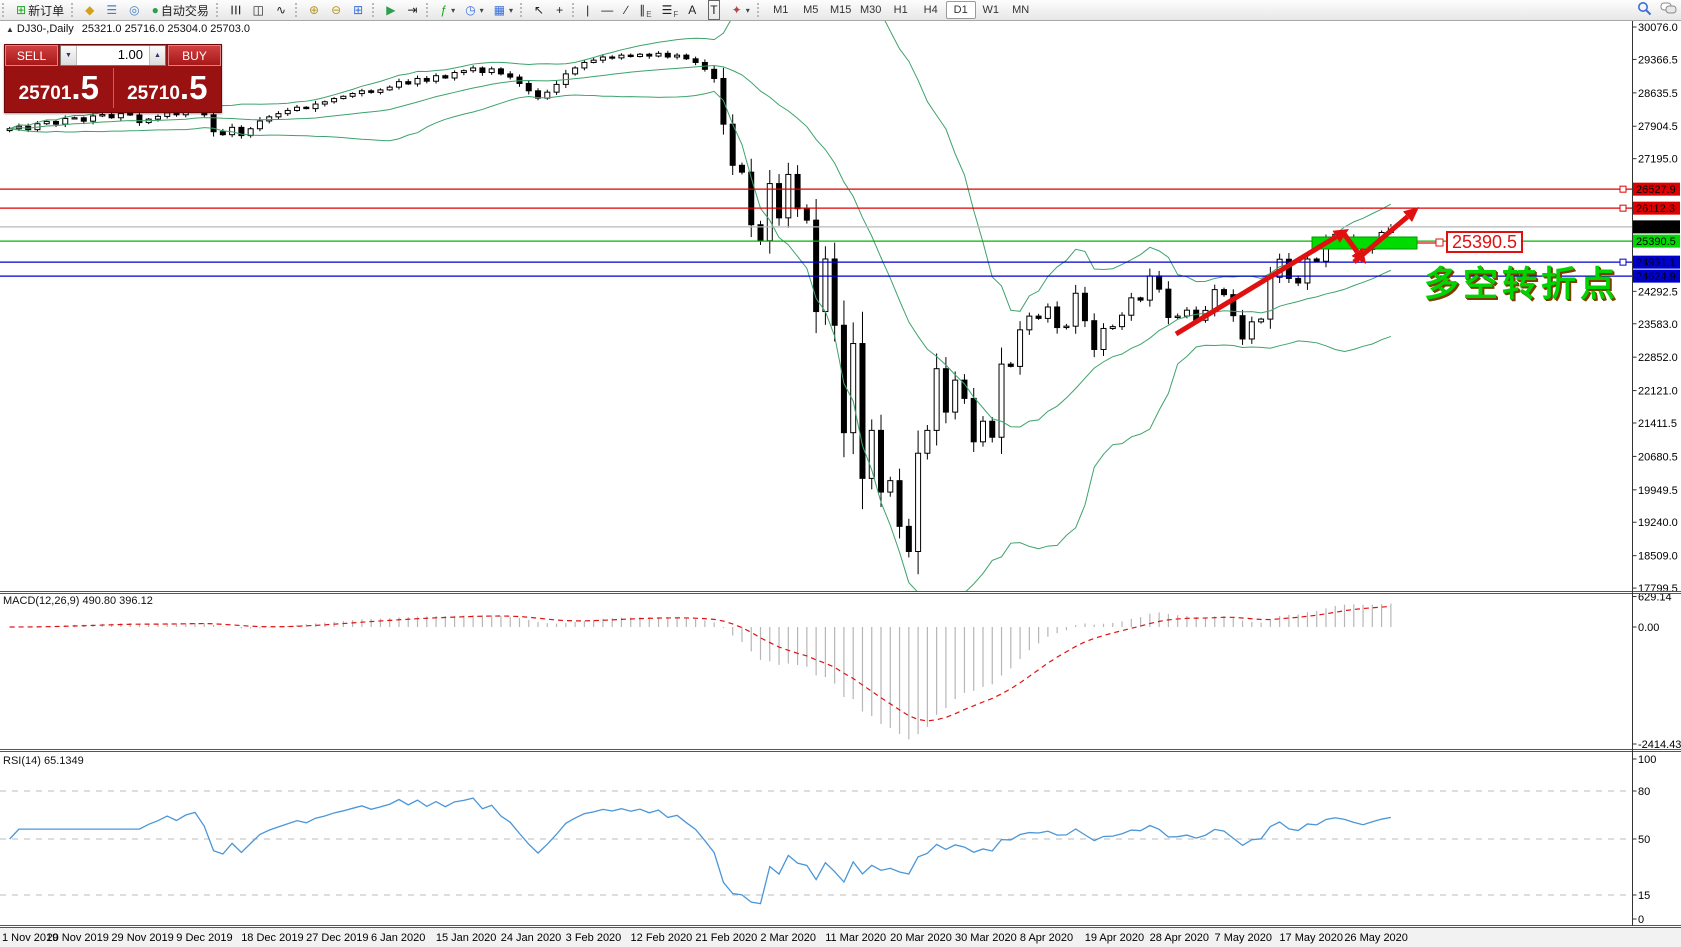 The width and height of the screenshot is (1681, 947). I want to click on date-axis-label: 7 May 2020, so click(1243, 938).